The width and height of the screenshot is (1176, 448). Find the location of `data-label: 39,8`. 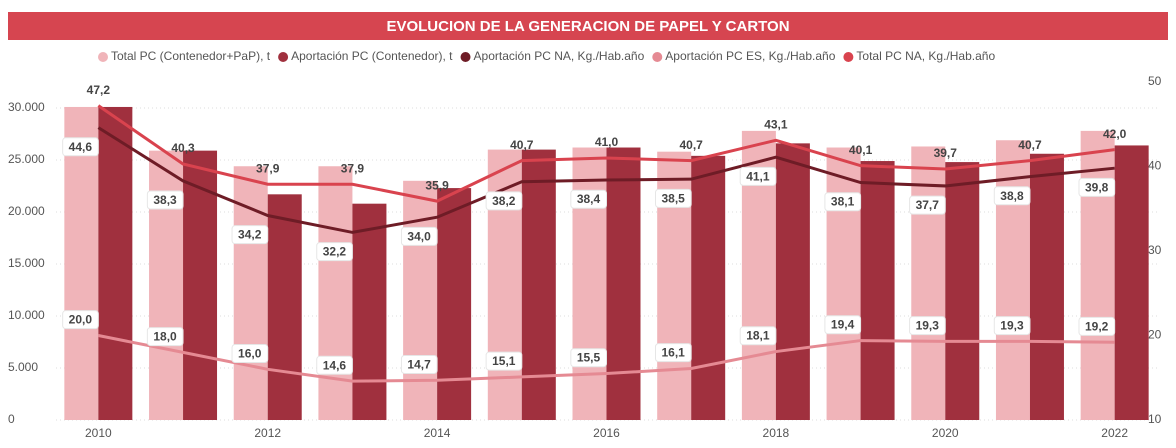

data-label: 39,8 is located at coordinates (1097, 187).